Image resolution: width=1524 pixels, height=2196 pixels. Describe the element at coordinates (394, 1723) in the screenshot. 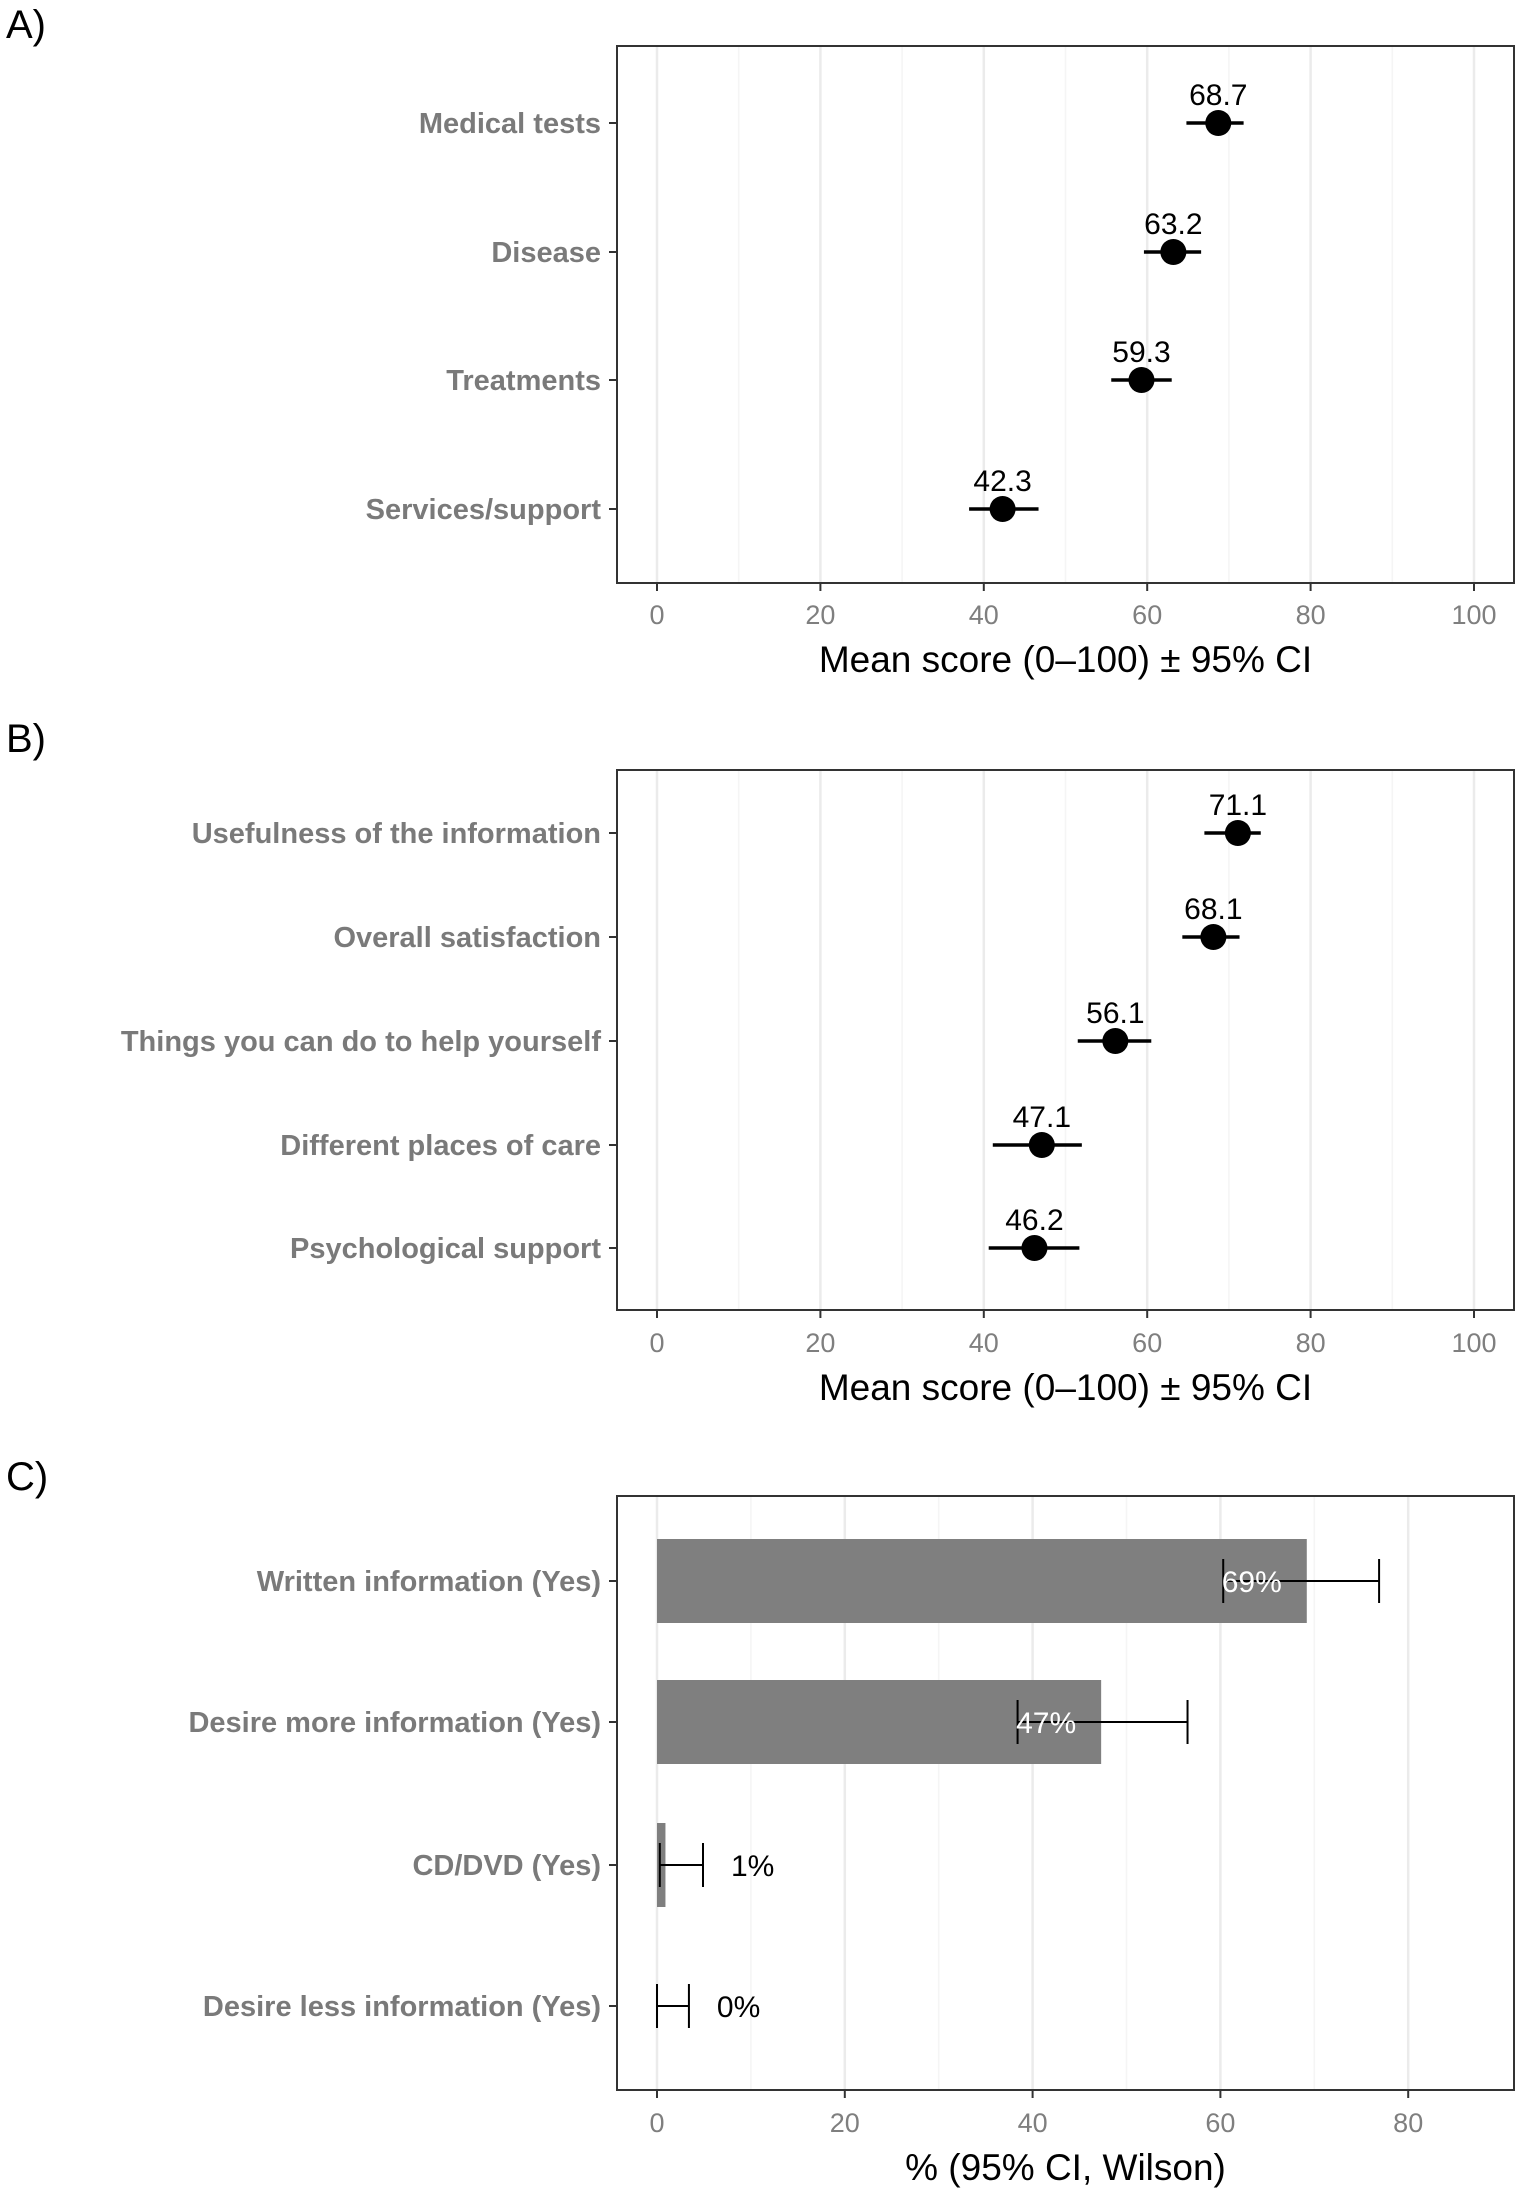

I see `category-label: Desire more information (Yes)` at that location.